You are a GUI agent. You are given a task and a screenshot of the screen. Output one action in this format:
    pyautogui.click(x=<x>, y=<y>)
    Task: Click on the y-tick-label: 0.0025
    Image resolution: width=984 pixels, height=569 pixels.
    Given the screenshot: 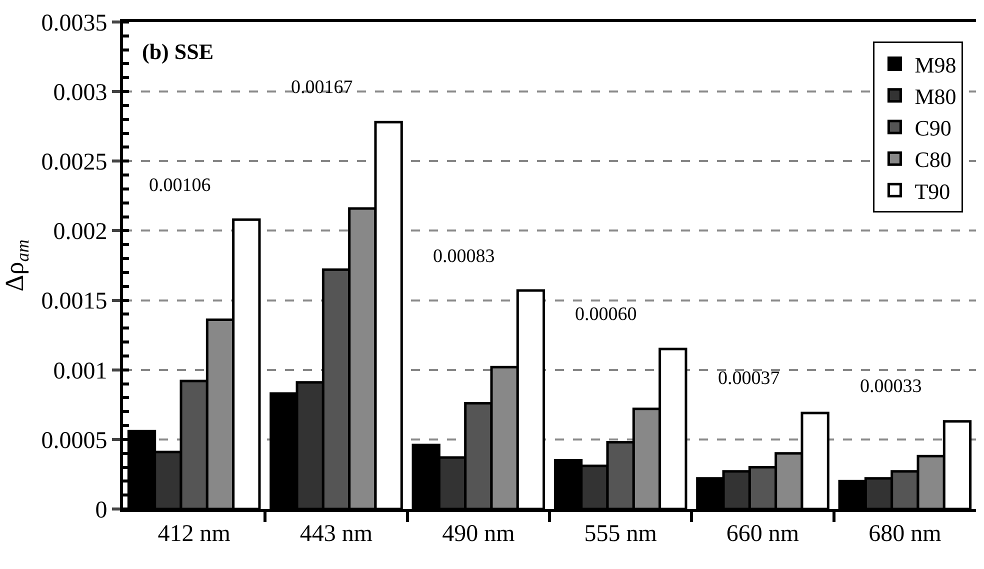 What is the action you would take?
    pyautogui.click(x=74, y=163)
    